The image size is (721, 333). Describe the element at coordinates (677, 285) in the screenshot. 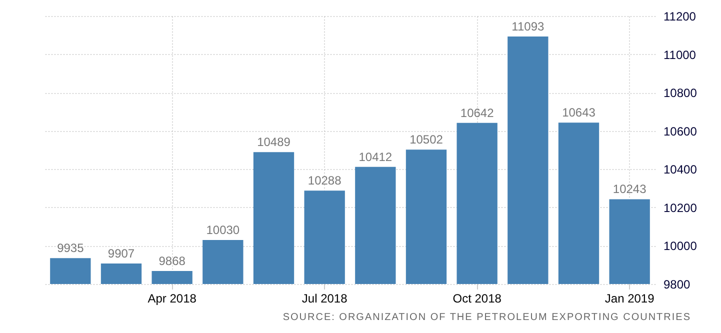

I see `y-tick-label: 9800` at that location.